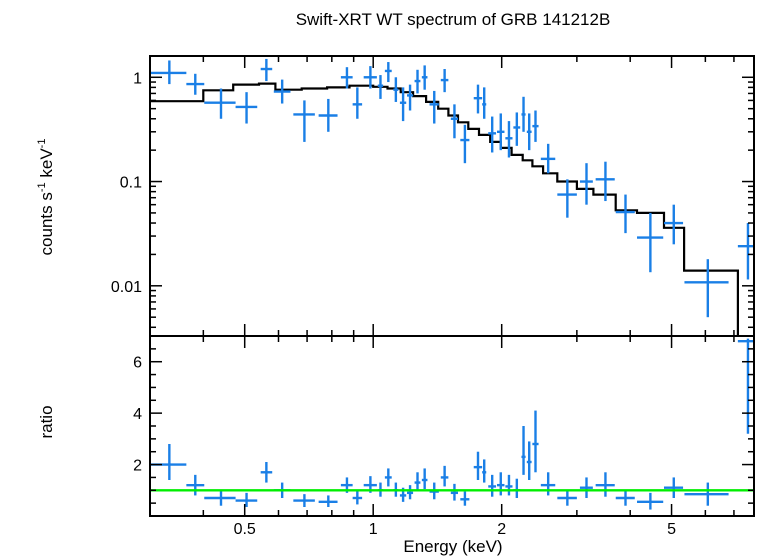 The image size is (758, 556). What do you see at coordinates (245, 529) in the screenshot?
I see `x-tick-label-0.5: 0.5` at bounding box center [245, 529].